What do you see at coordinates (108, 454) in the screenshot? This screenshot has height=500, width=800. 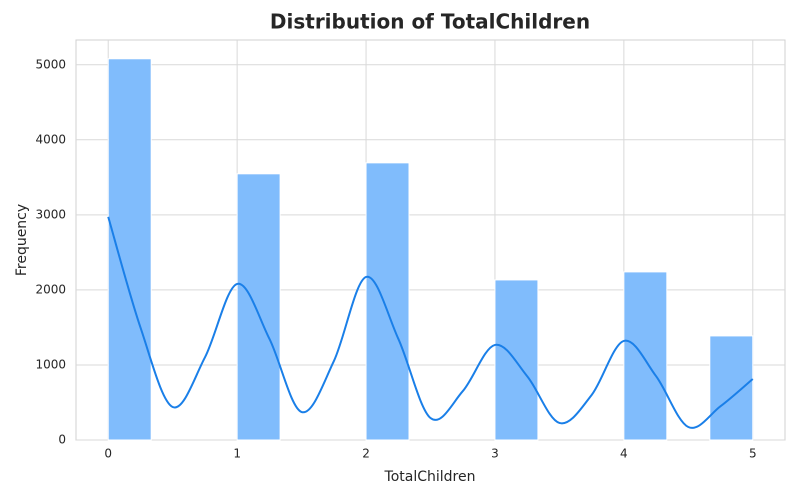 I see `x-tick-label: 0` at bounding box center [108, 454].